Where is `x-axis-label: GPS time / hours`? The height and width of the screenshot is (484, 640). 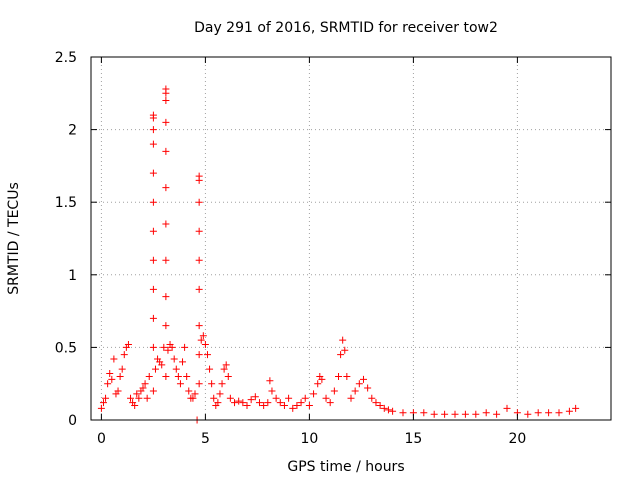
x-axis-label: GPS time / hours is located at coordinates (345, 467).